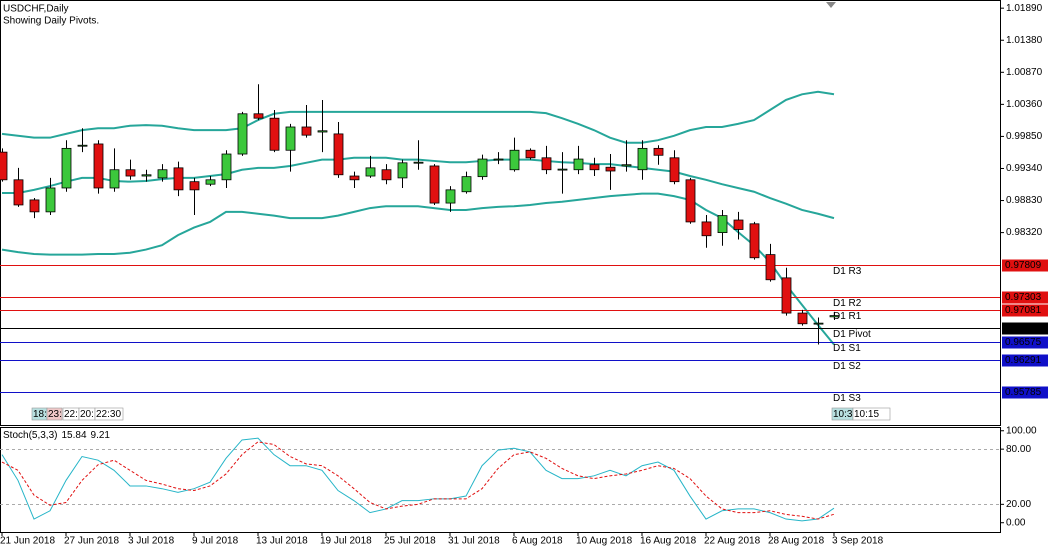  Describe the element at coordinates (847, 398) in the screenshot. I see `pivot-label: D1 S3` at that location.